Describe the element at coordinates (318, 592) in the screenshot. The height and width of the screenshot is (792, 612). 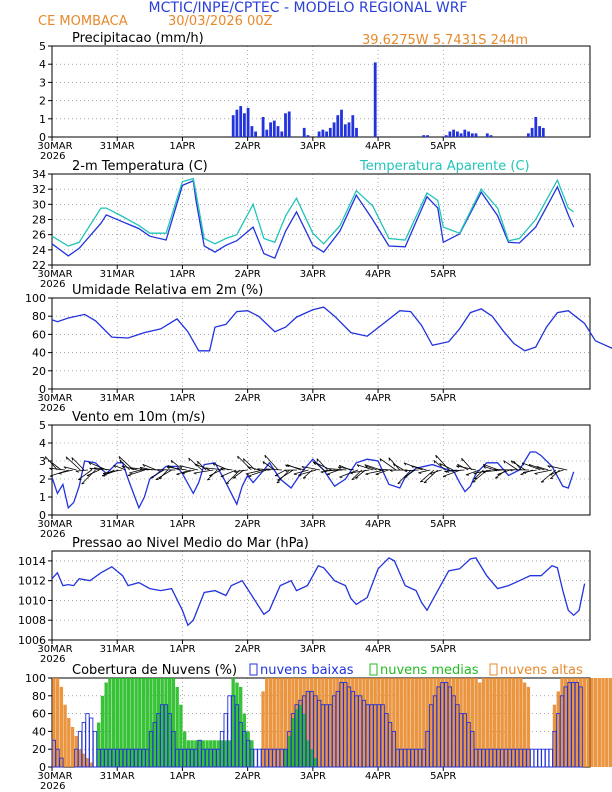
I see `series-line-blue` at that location.